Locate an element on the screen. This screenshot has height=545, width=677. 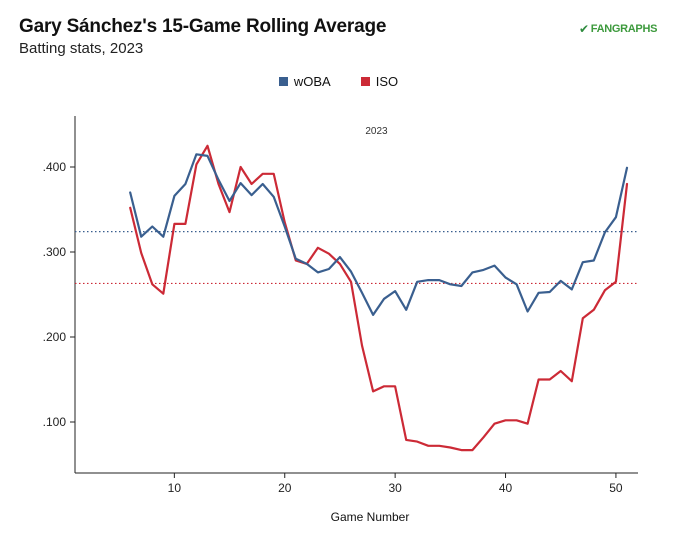
chart-subtitle: Batting stats, 2023 is located at coordinates (81, 48).